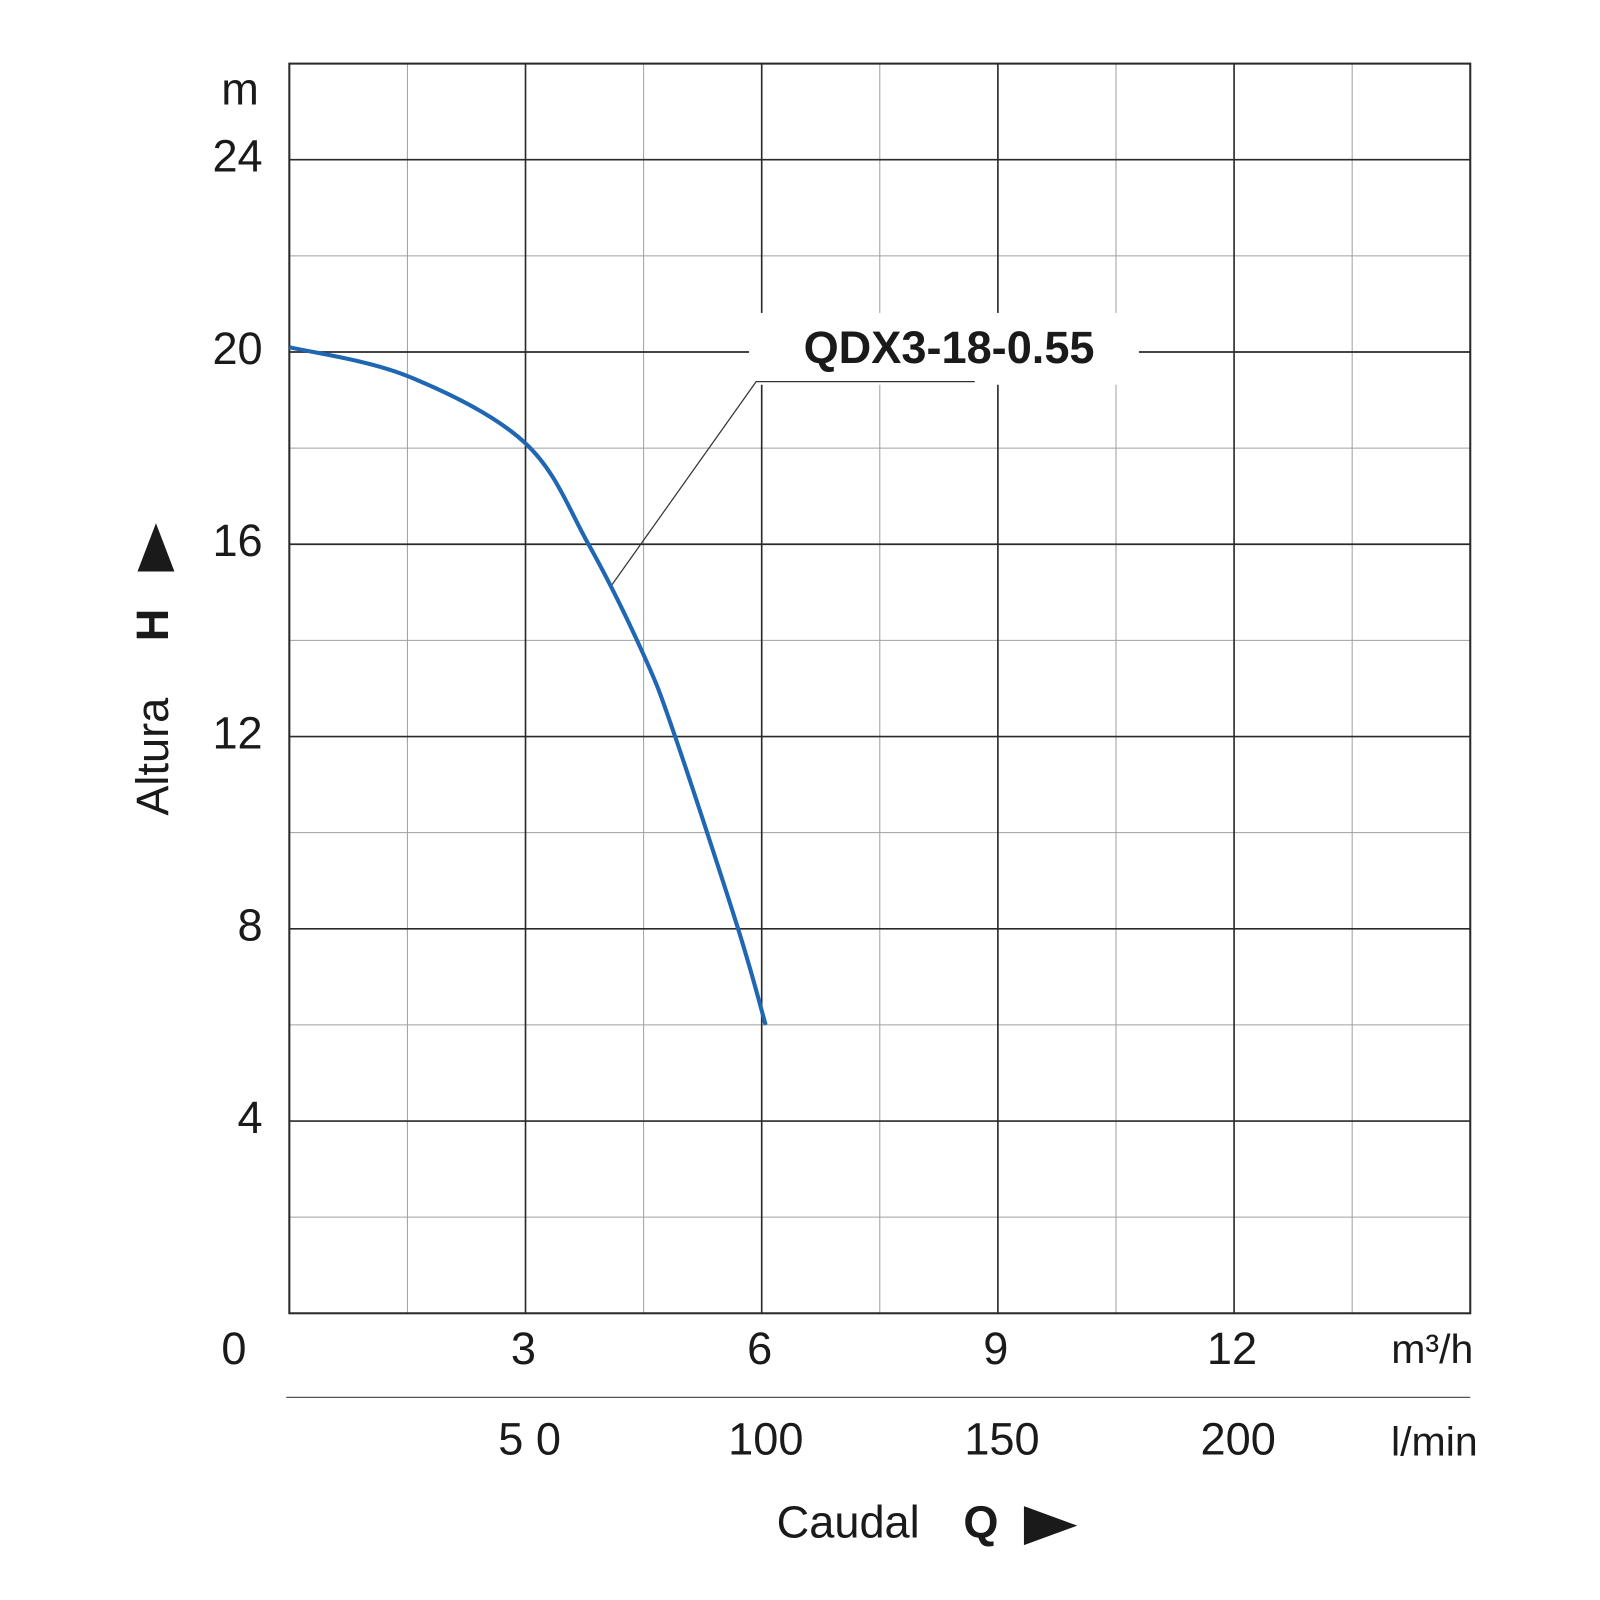  Describe the element at coordinates (250, 1117) in the screenshot. I see `y-tick-label: 4` at that location.